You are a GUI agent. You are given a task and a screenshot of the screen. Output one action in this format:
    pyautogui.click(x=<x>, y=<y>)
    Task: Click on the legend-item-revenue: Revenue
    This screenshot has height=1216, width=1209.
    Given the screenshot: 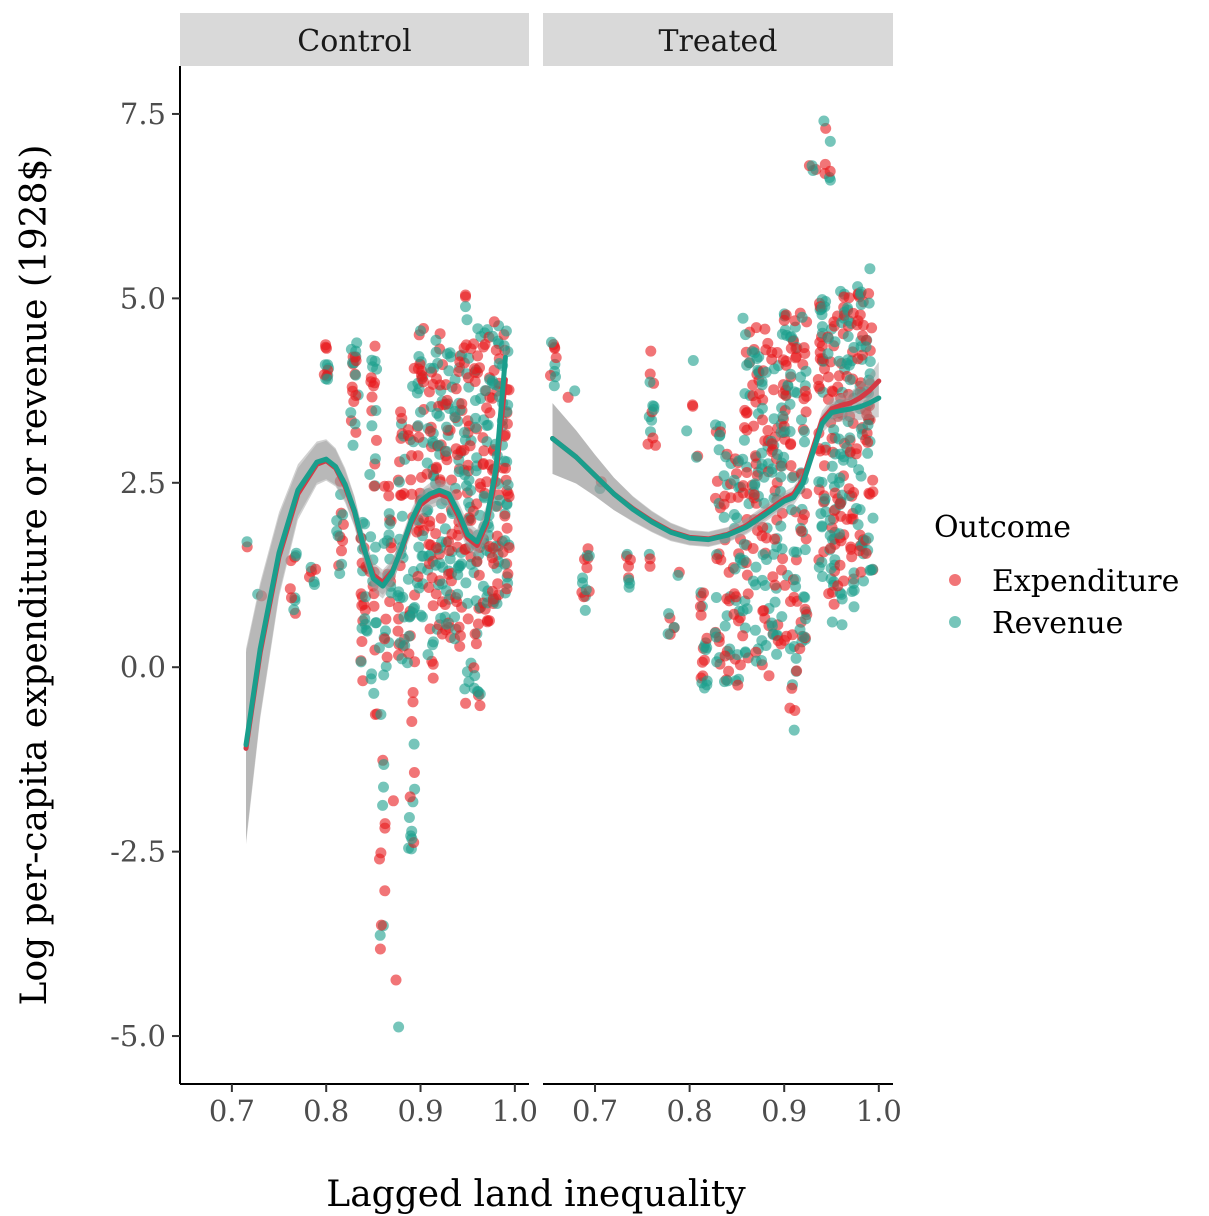 What is the action you would take?
    pyautogui.click(x=1036, y=623)
    